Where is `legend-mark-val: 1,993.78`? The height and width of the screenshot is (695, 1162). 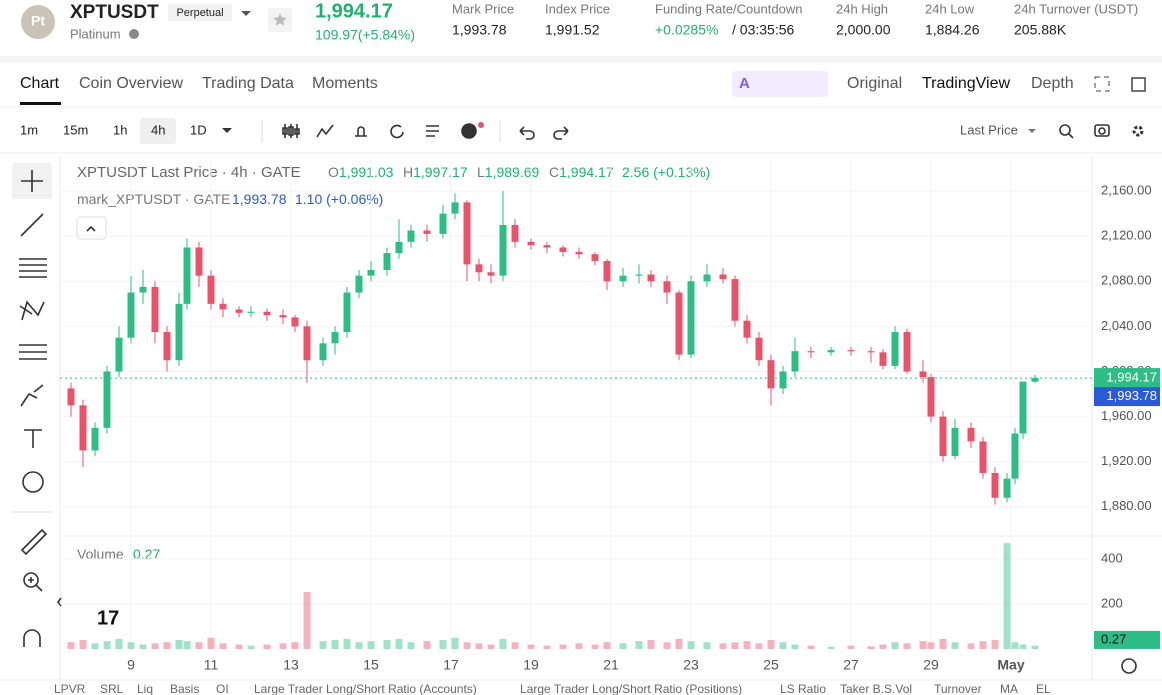
legend-mark-val: 1,993.78 is located at coordinates (259, 199).